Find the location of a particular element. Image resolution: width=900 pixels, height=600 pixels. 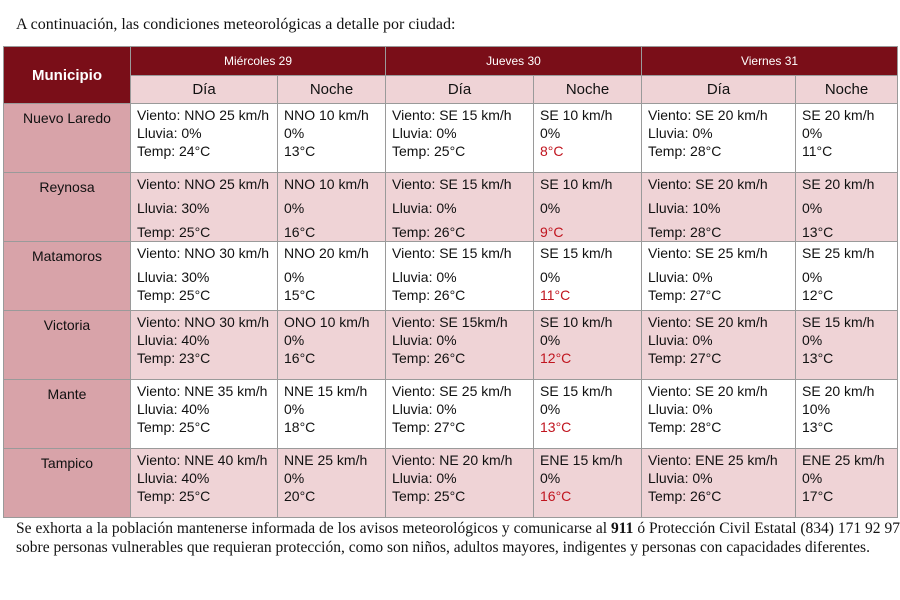

wind-value: Viento: NNO 25 km/h is located at coordinates (203, 115).